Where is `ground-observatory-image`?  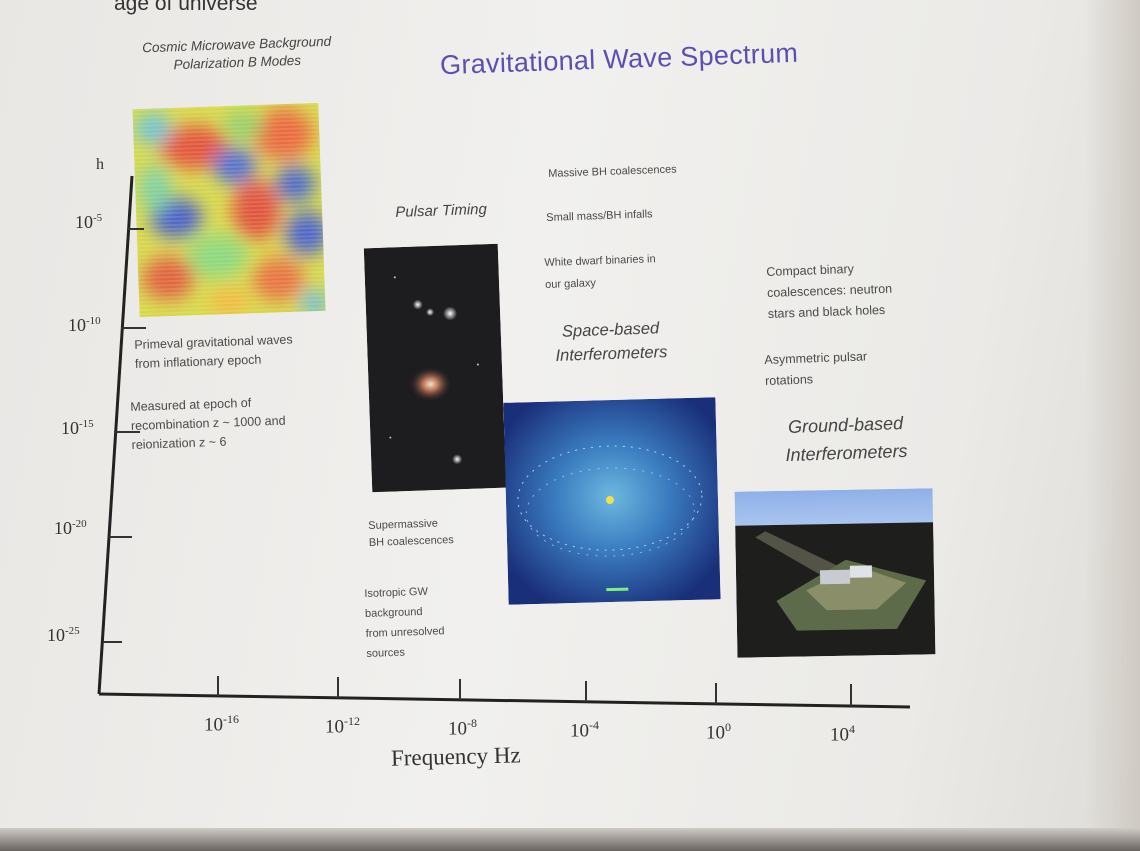
ground-observatory-image is located at coordinates (835, 573).